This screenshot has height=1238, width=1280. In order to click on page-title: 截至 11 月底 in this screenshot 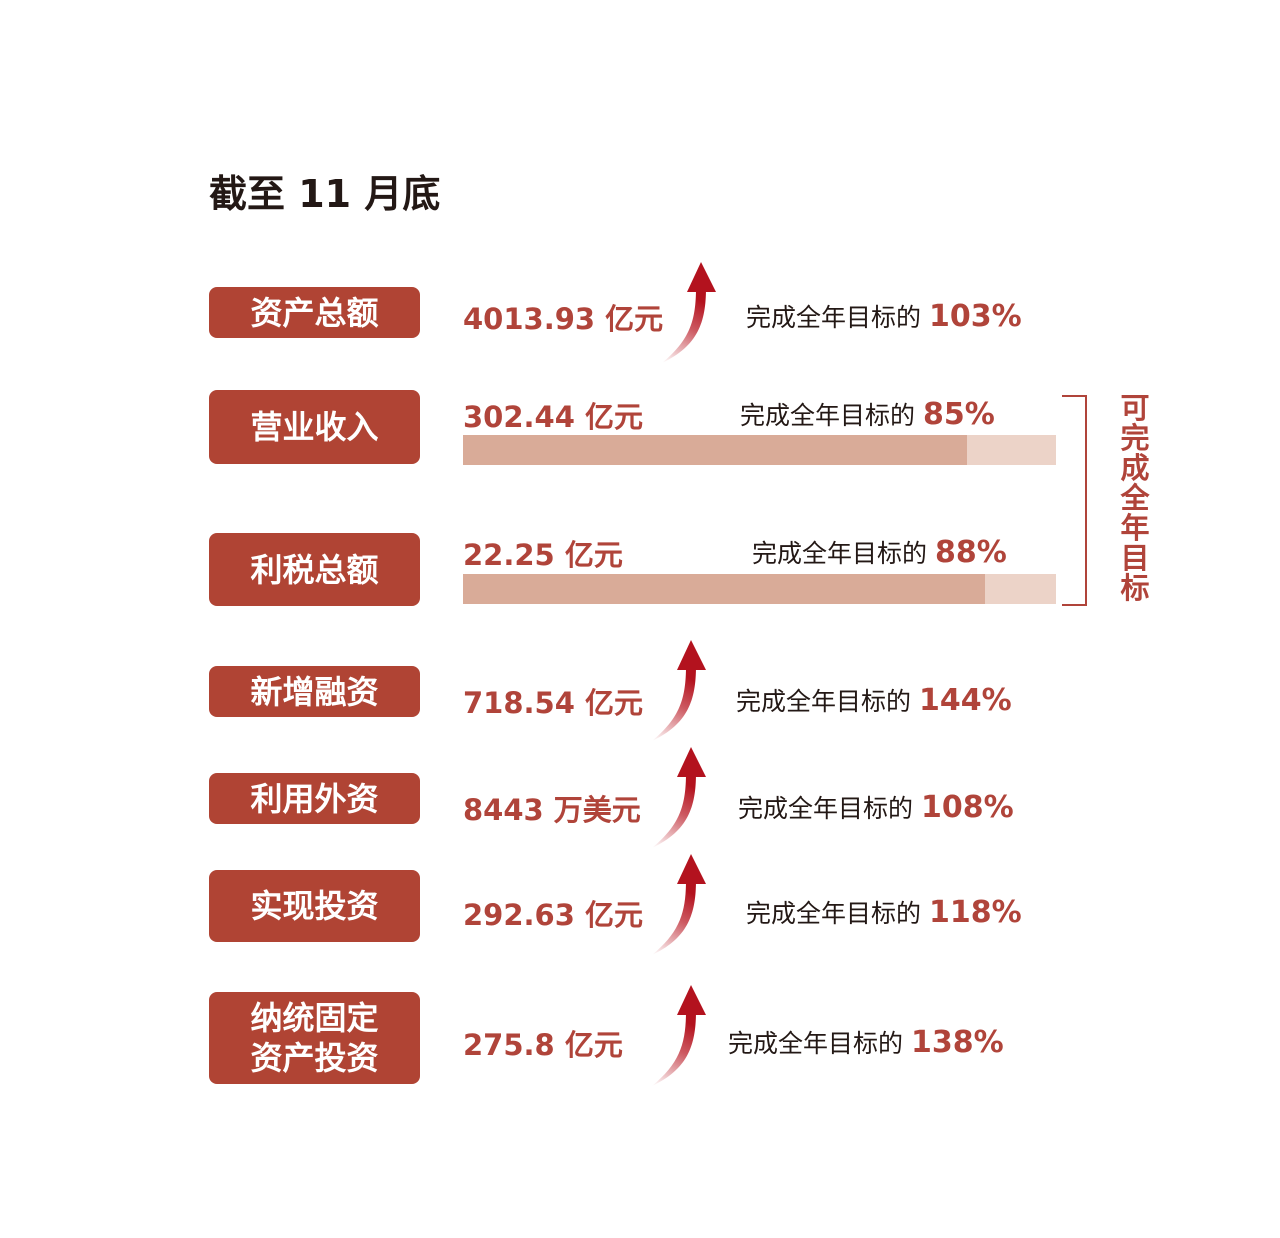, I will do `click(325, 194)`.